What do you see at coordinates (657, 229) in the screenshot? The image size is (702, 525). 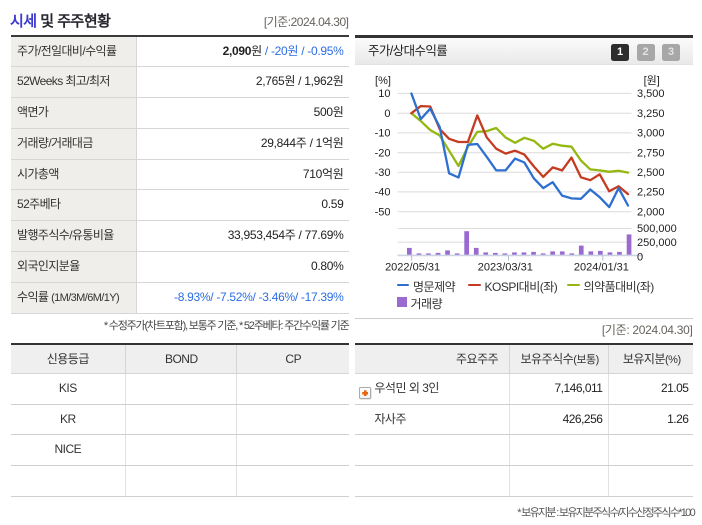 I see `svg-text: 500,000` at bounding box center [657, 229].